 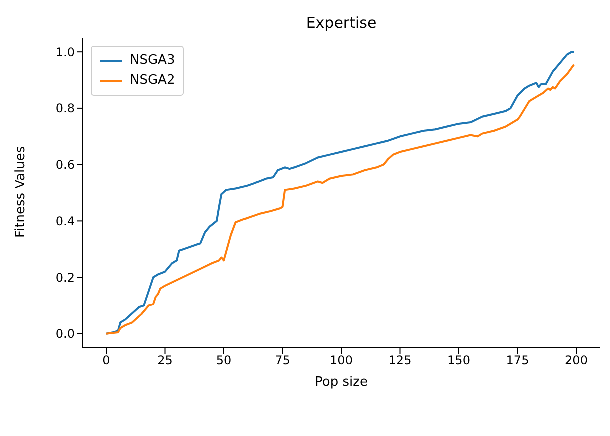 What do you see at coordinates (518, 361) in the screenshot?
I see `x-tick-label: 175` at bounding box center [518, 361].